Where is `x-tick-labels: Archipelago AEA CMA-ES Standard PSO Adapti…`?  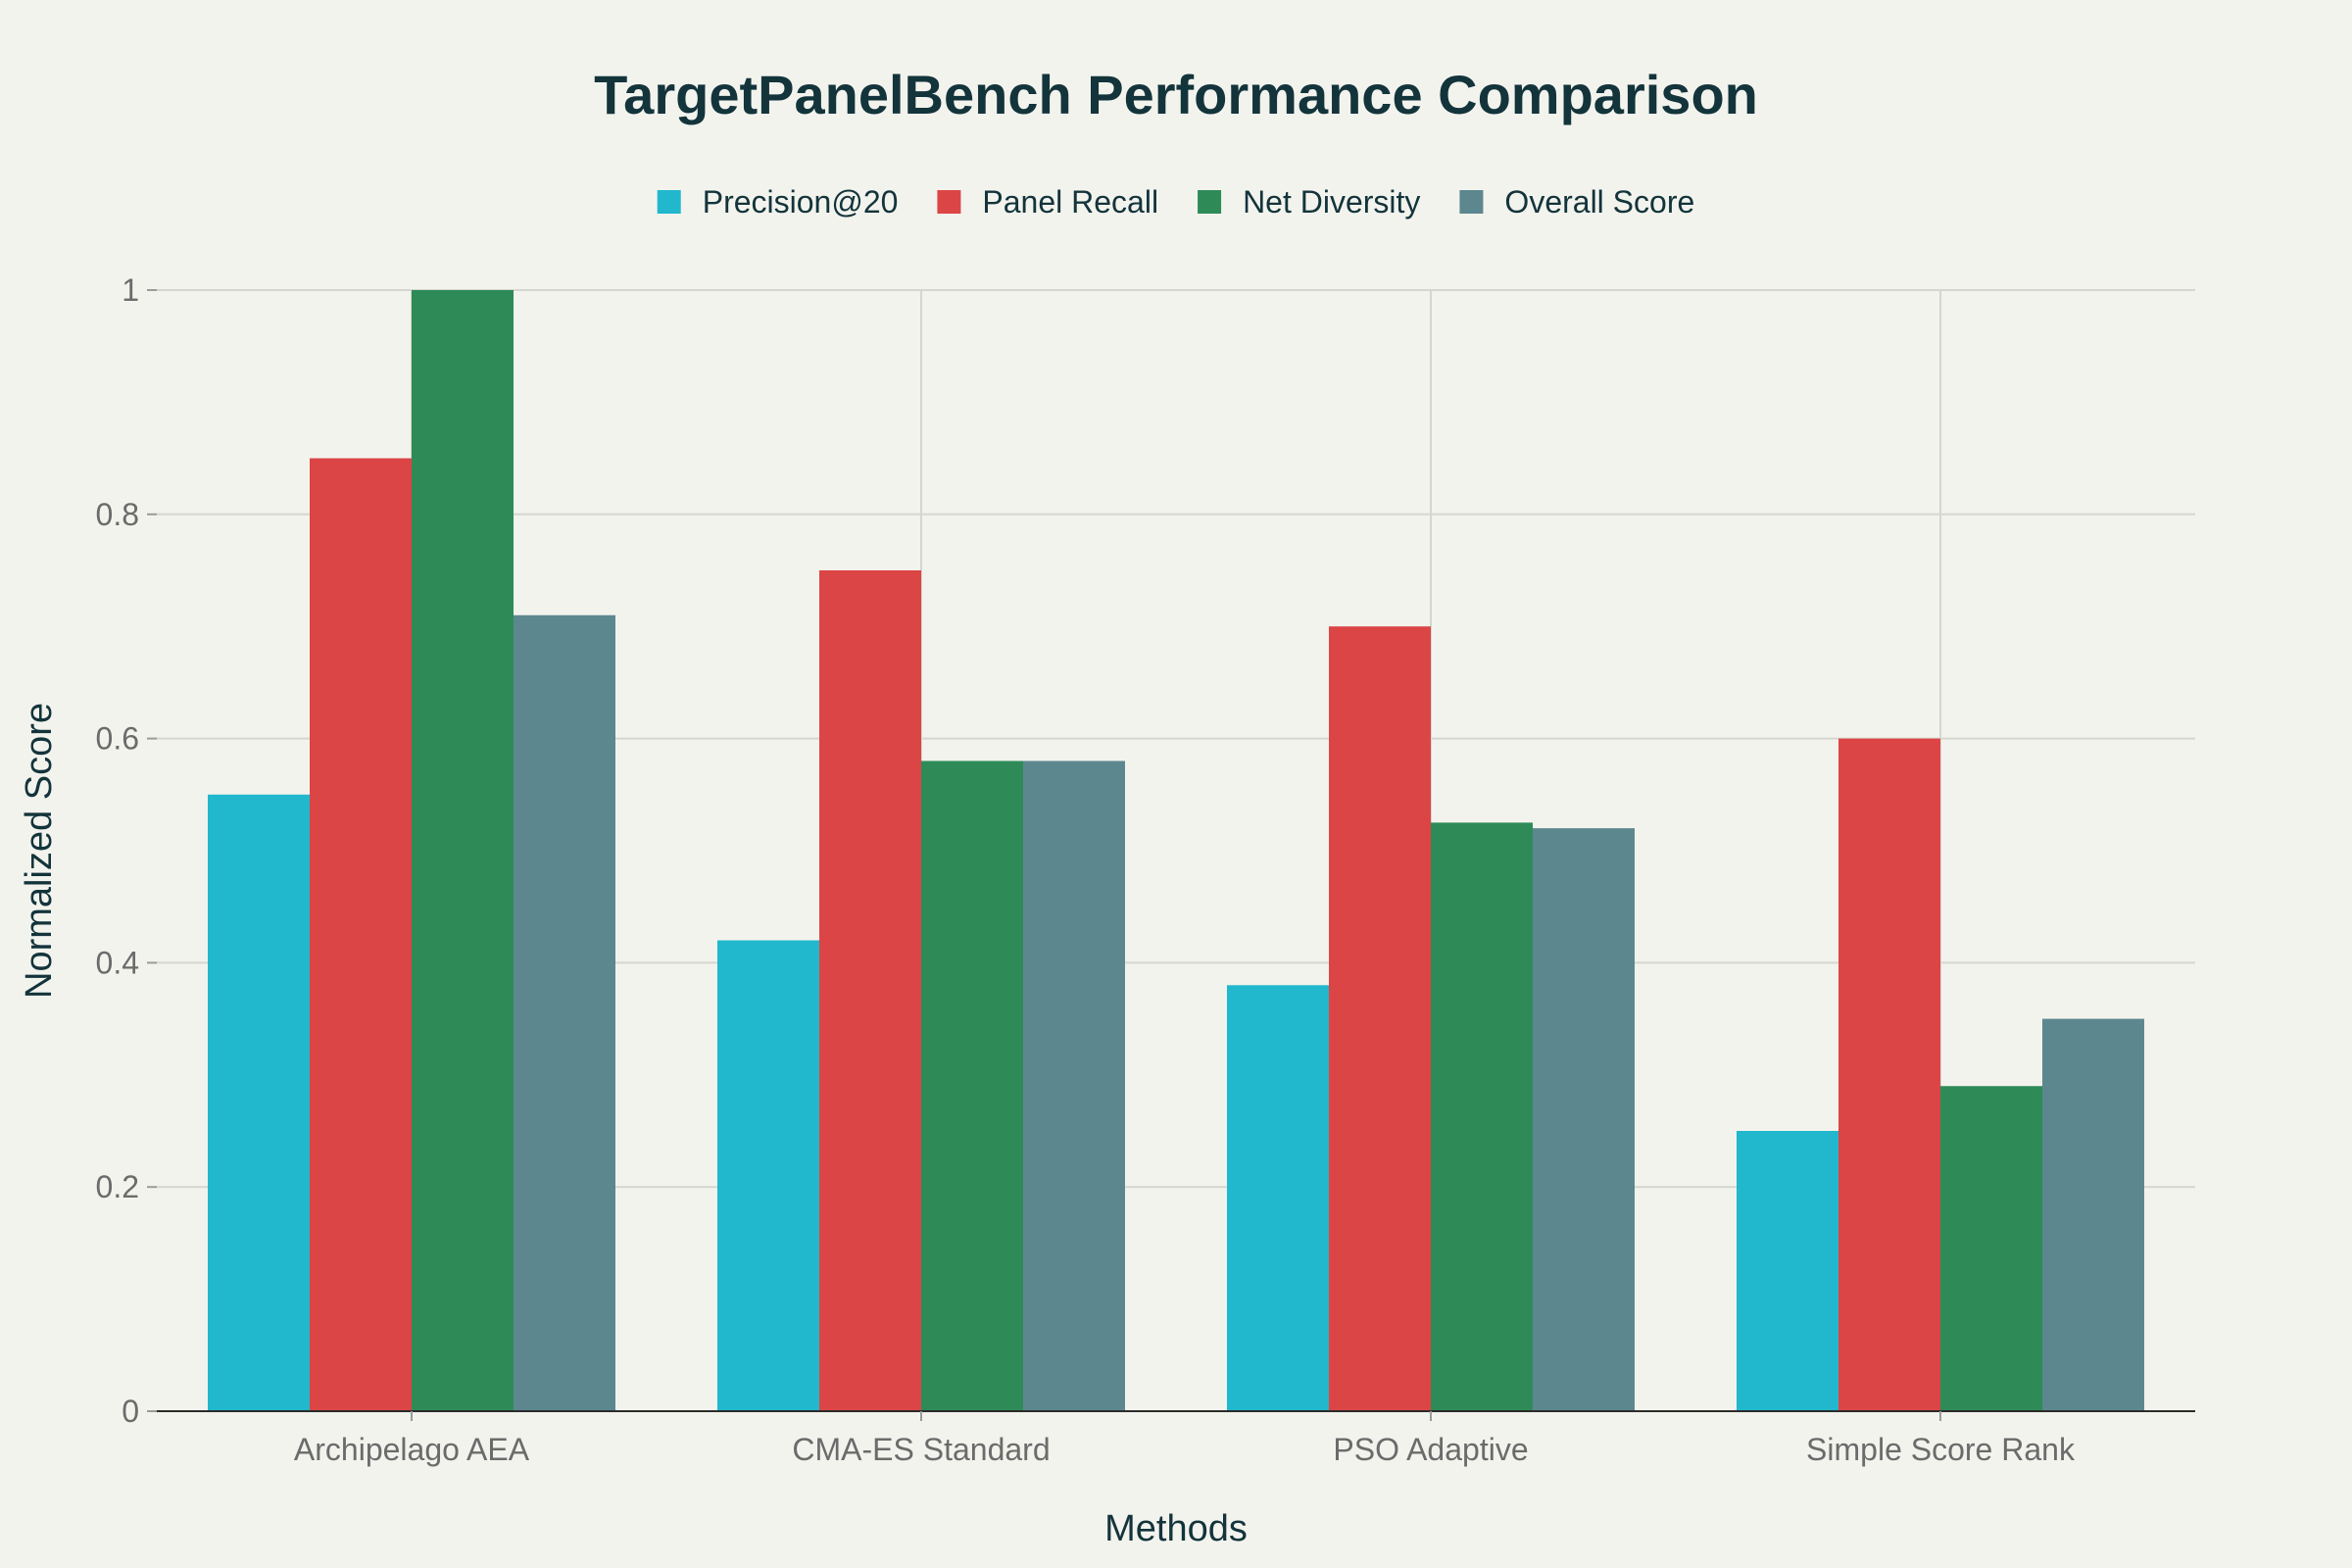
x-tick-labels: Archipelago AEA CMA-ES Standard PSO Adapti… is located at coordinates (1185, 1439).